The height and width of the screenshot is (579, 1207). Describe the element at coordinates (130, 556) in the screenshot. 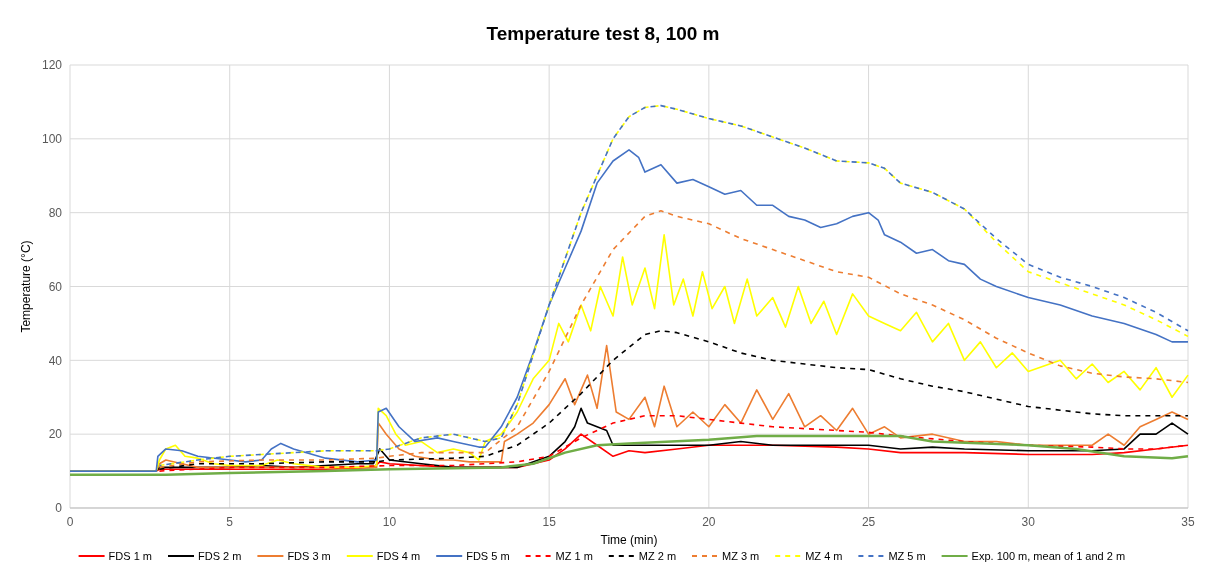

I see `legend-label: FDS 1 m` at that location.